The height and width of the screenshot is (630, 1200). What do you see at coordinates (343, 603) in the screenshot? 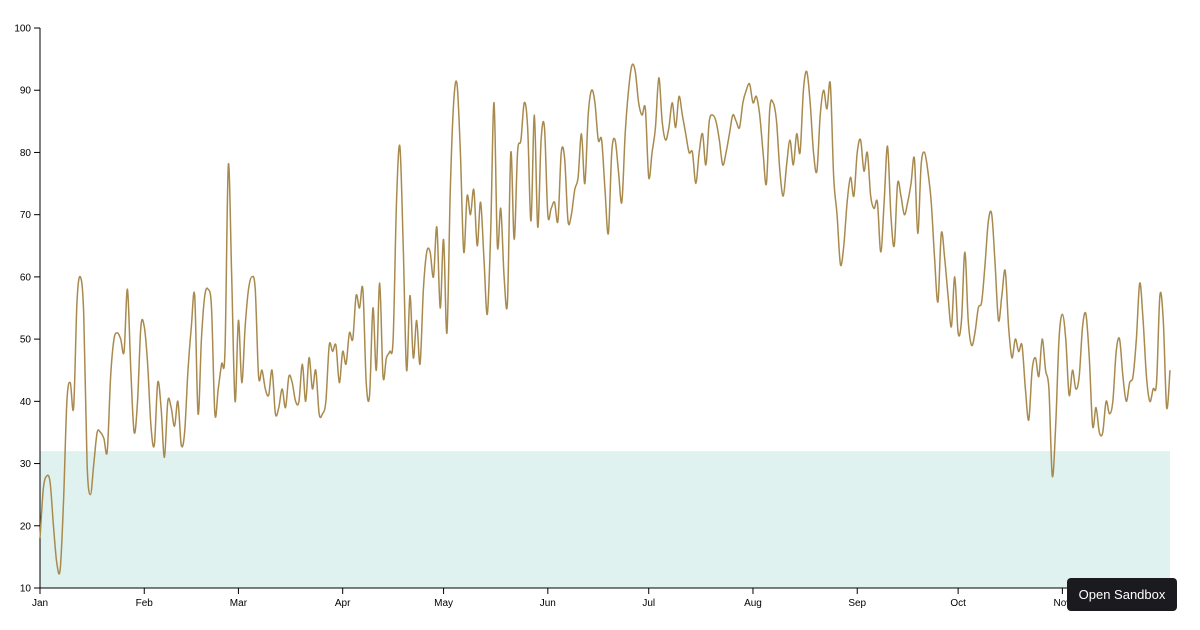
I see `x-tick-label: Apr` at bounding box center [343, 603].